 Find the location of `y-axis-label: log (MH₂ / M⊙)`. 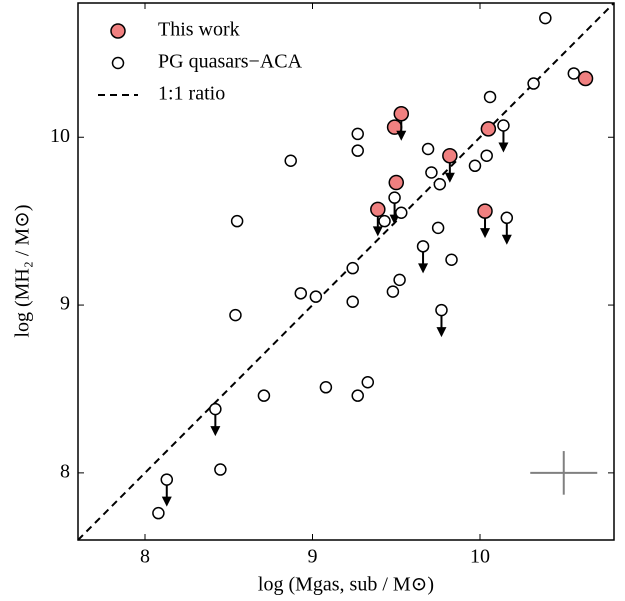

y-axis-label: log (MH₂ / M⊙) is located at coordinates (23, 270).